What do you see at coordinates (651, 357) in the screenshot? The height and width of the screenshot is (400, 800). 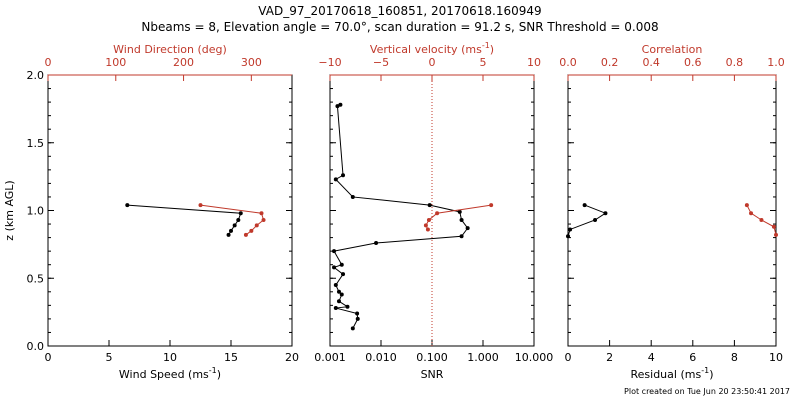 I see `x-bottom-tick-label: 4` at bounding box center [651, 357].